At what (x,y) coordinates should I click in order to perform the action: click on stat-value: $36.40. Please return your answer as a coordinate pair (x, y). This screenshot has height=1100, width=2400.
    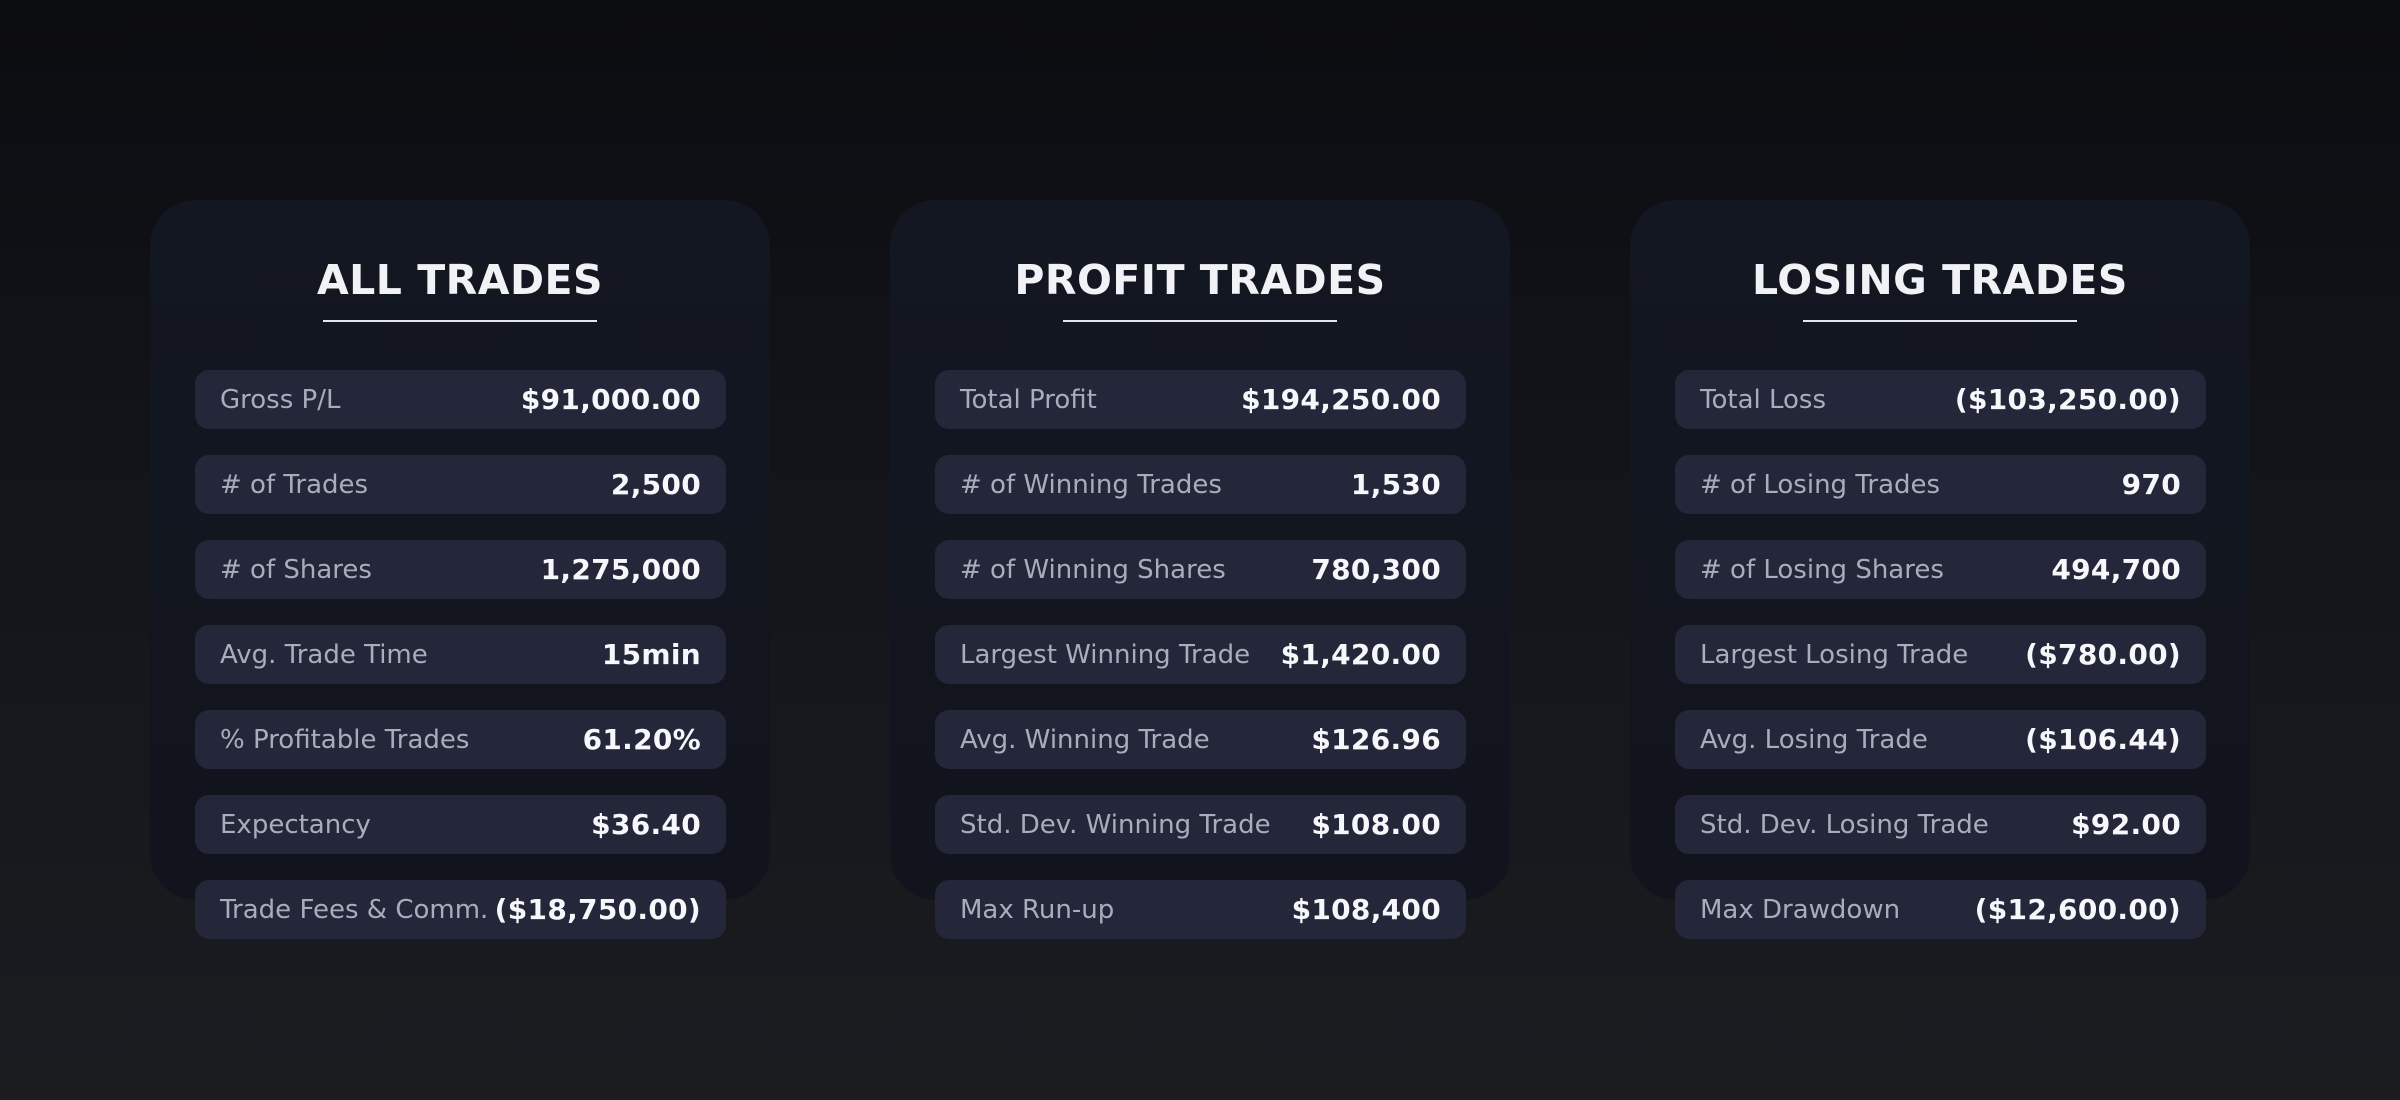
    Looking at the image, I should click on (646, 824).